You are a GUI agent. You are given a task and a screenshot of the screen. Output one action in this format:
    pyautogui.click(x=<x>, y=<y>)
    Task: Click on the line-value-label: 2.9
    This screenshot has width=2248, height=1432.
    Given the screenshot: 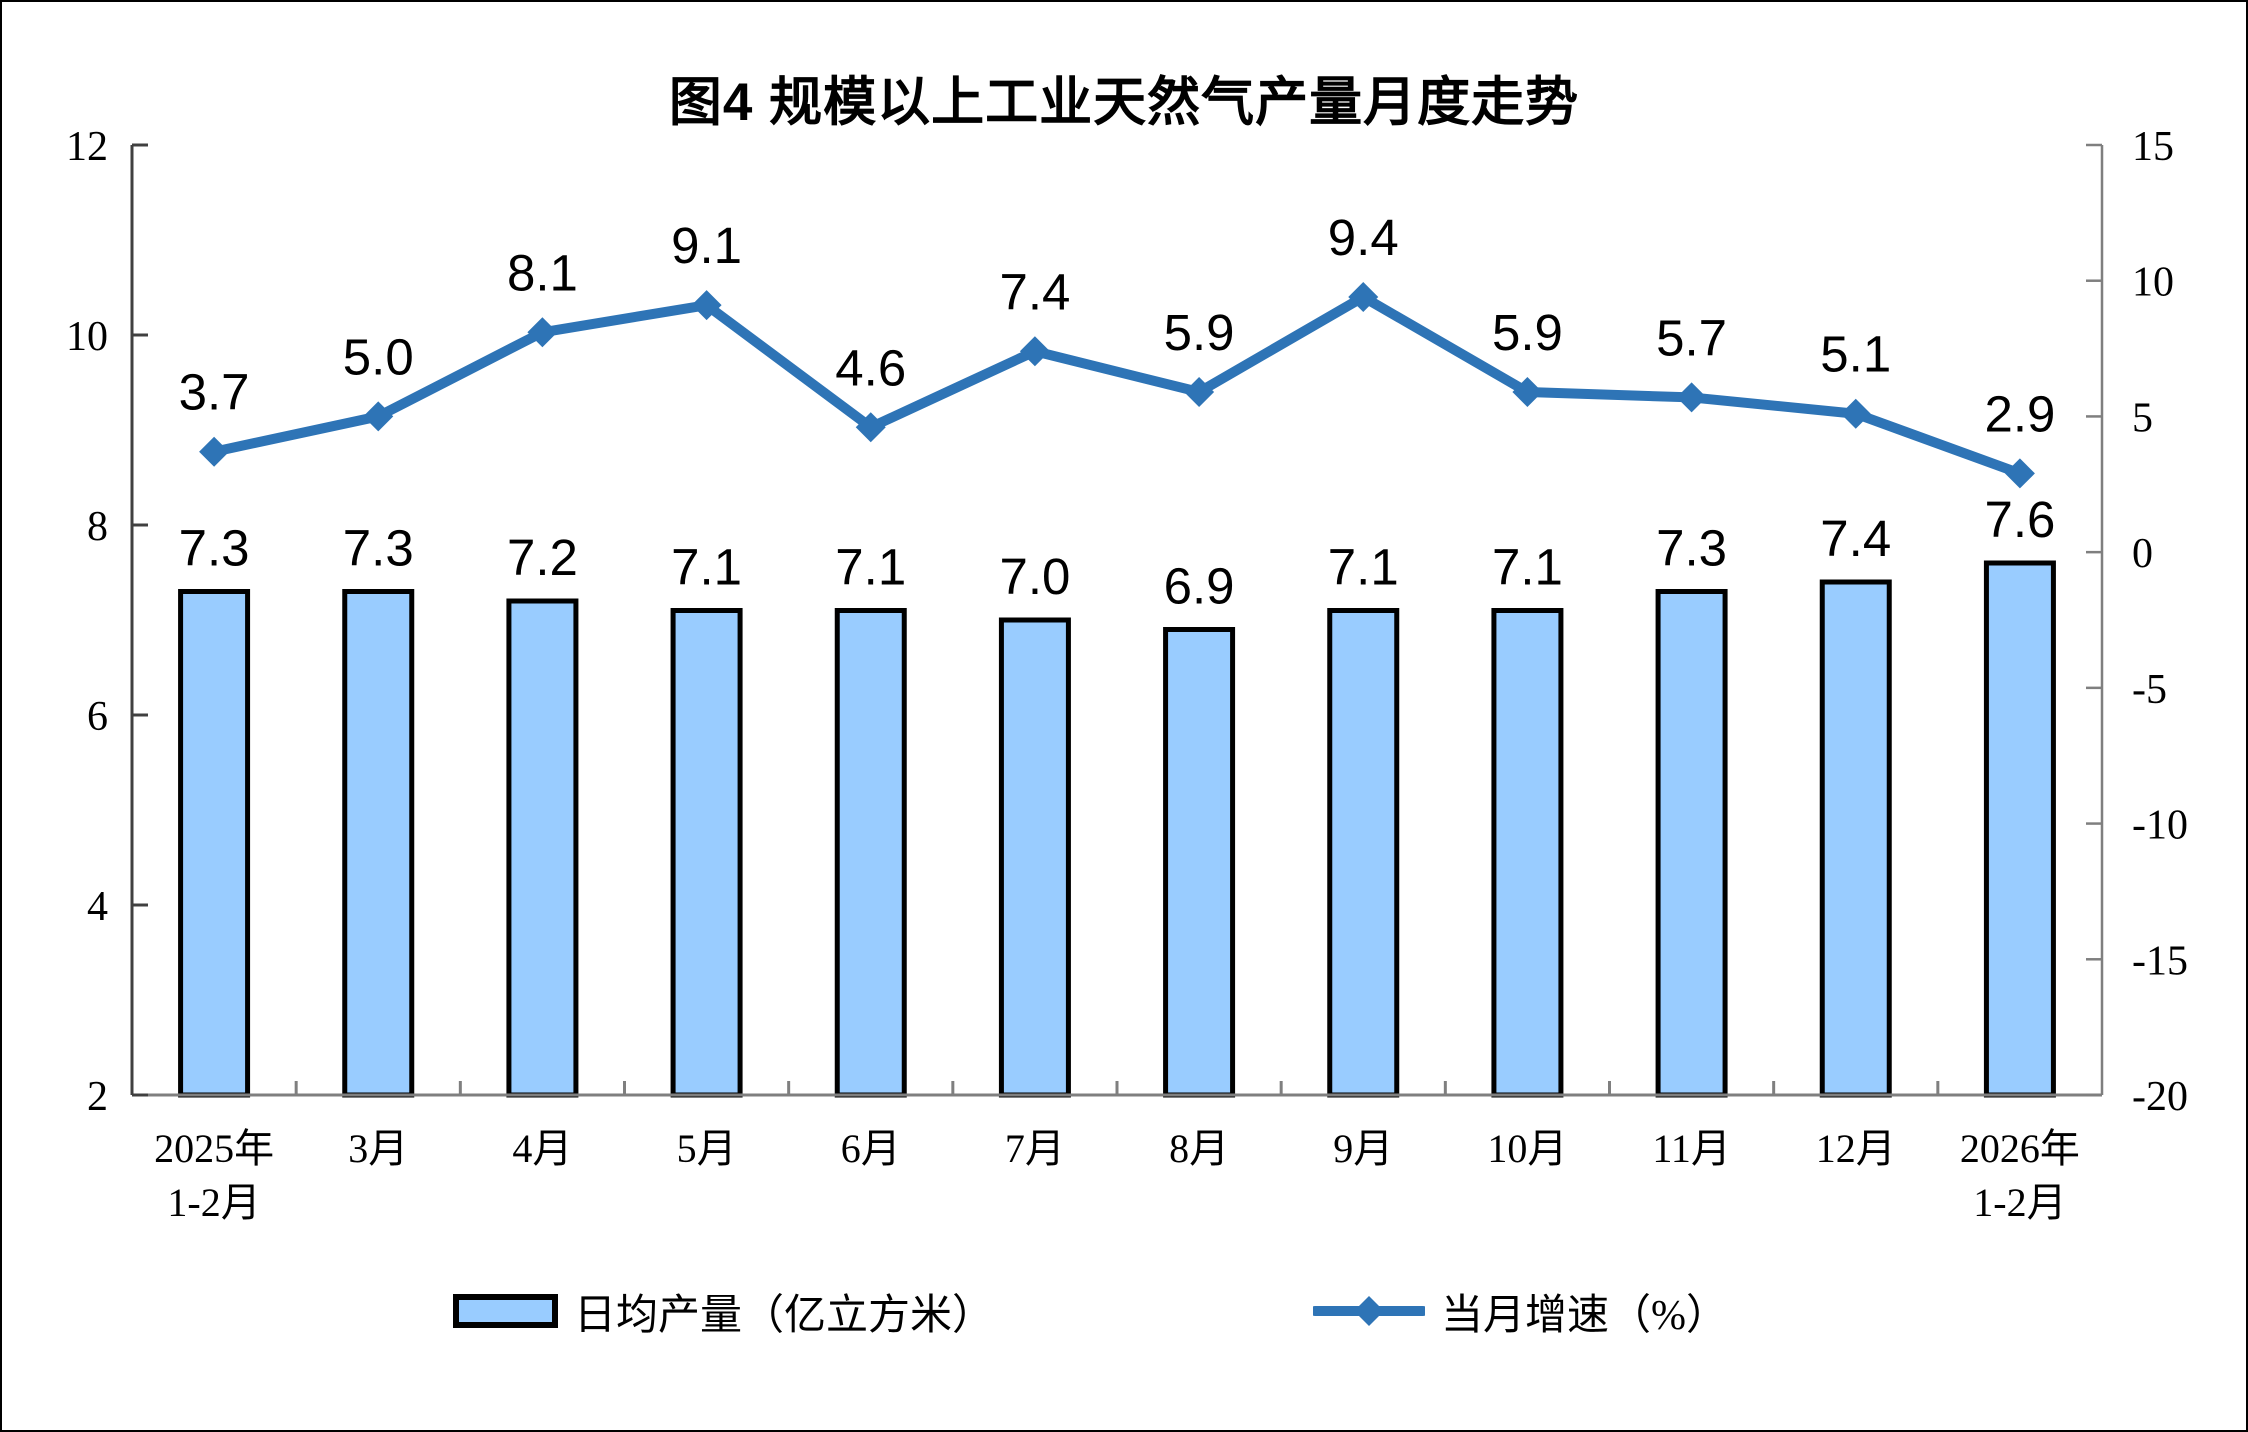 What is the action you would take?
    pyautogui.click(x=2019, y=413)
    